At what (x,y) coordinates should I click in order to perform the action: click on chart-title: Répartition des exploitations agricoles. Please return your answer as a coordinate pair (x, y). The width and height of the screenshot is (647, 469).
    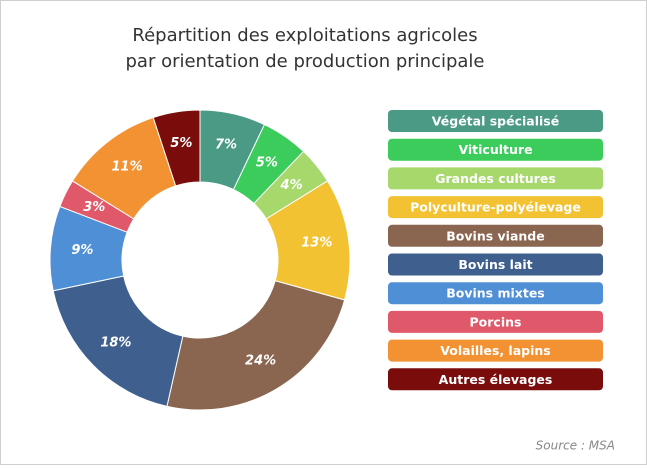
    Looking at the image, I should click on (304, 35).